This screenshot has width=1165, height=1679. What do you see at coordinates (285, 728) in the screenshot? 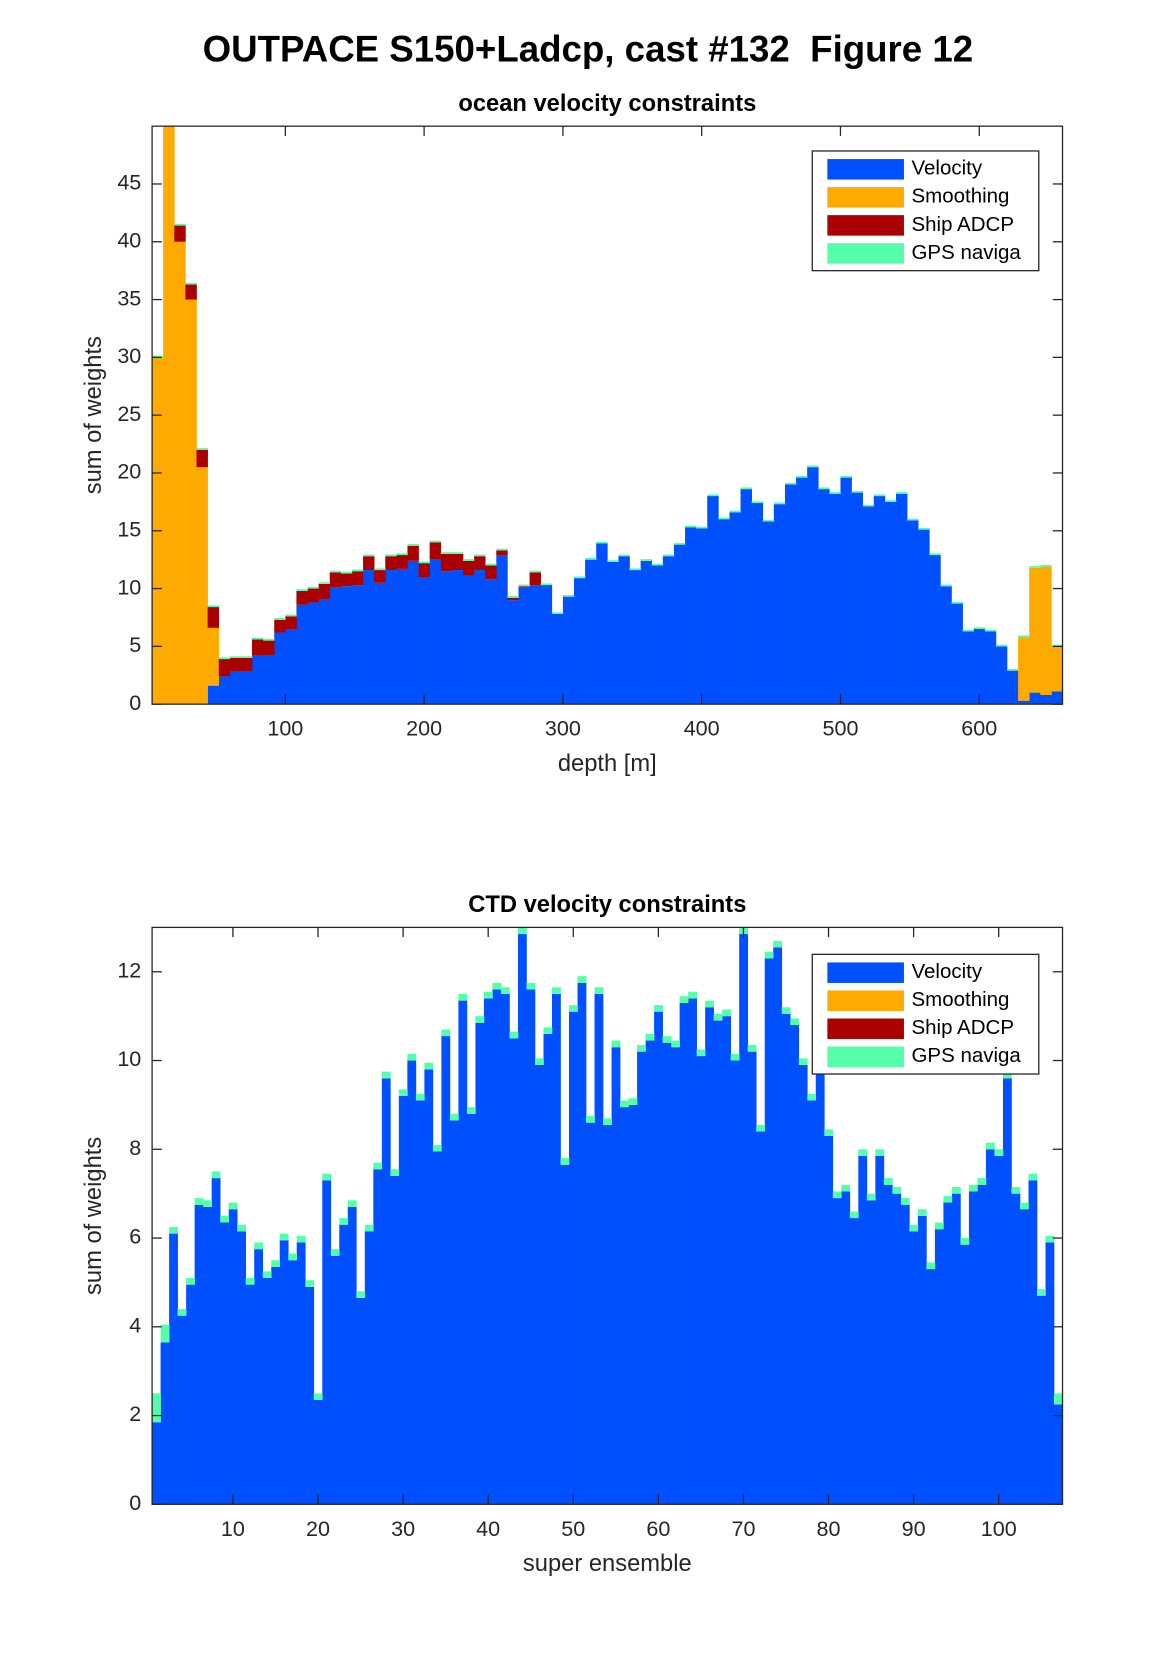
I see `x-tick-label: 100` at bounding box center [285, 728].